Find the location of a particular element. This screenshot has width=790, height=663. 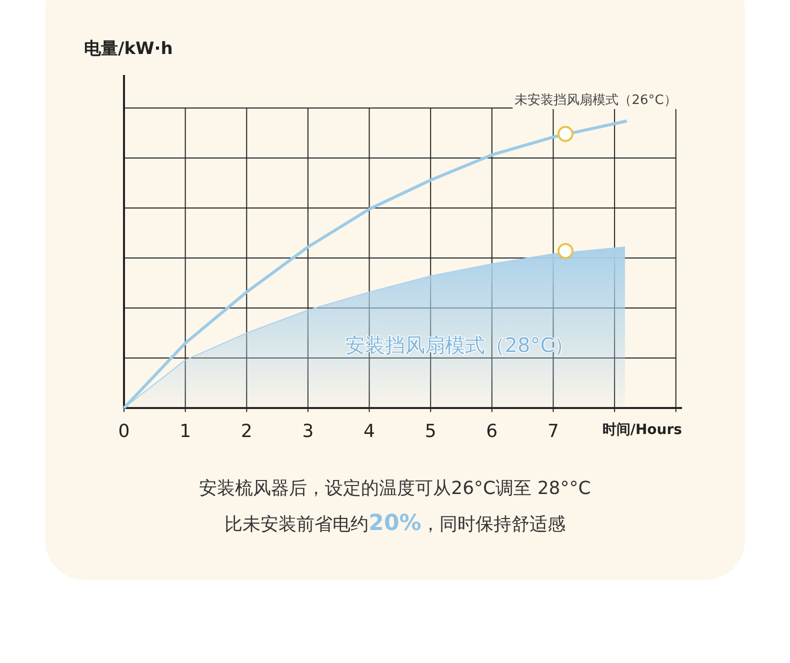

x-tick-label: 7 is located at coordinates (553, 431).